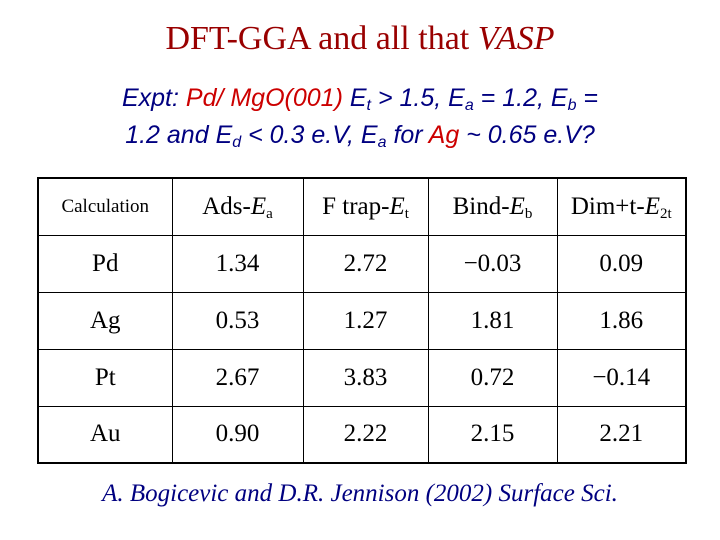 This screenshot has height=540, width=720. Describe the element at coordinates (407, 135) in the screenshot. I see `ea2-for: for` at that location.